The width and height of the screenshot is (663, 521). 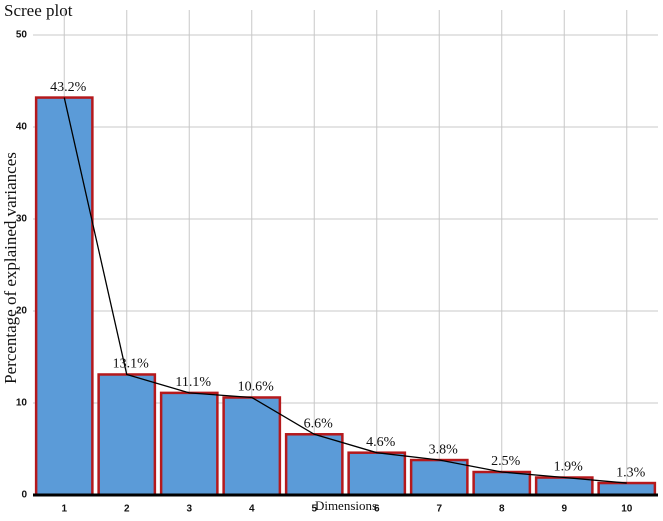 What do you see at coordinates (252, 509) in the screenshot?
I see `x-tick-label: 4` at bounding box center [252, 509].